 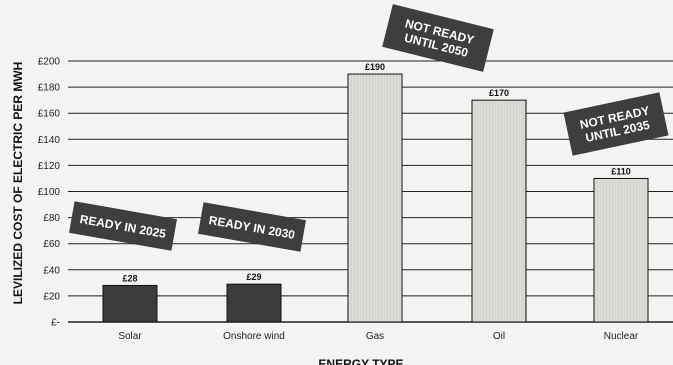 I want to click on y-tick-label: £100, so click(x=49, y=192).